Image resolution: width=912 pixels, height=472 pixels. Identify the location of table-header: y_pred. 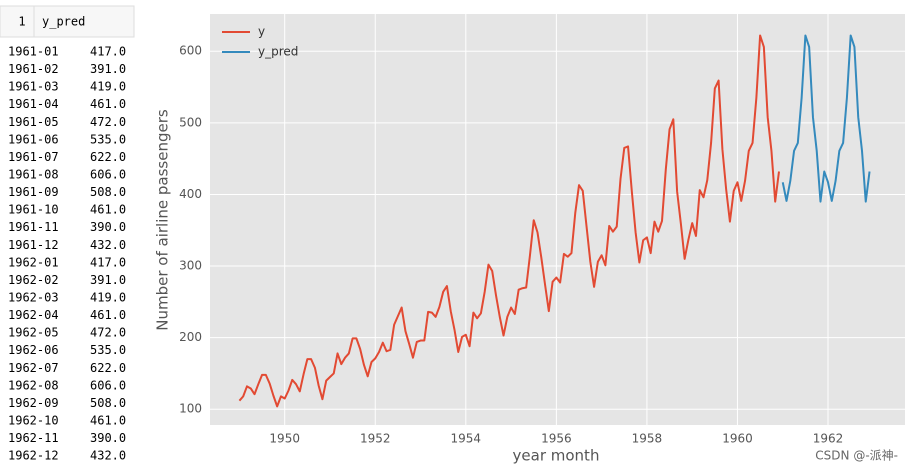
(63, 22).